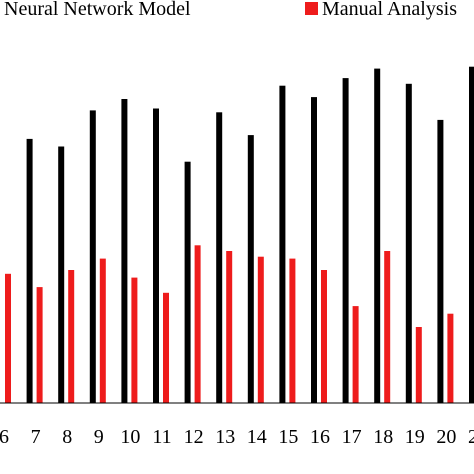 This screenshot has width=474, height=474. I want to click on x-tick-label-18: 18, so click(383, 437).